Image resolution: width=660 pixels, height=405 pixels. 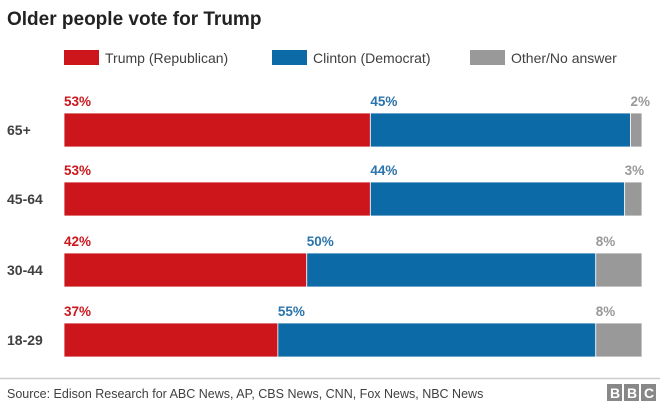 I want to click on chart-title: Older people vote for Trump, so click(x=134, y=19).